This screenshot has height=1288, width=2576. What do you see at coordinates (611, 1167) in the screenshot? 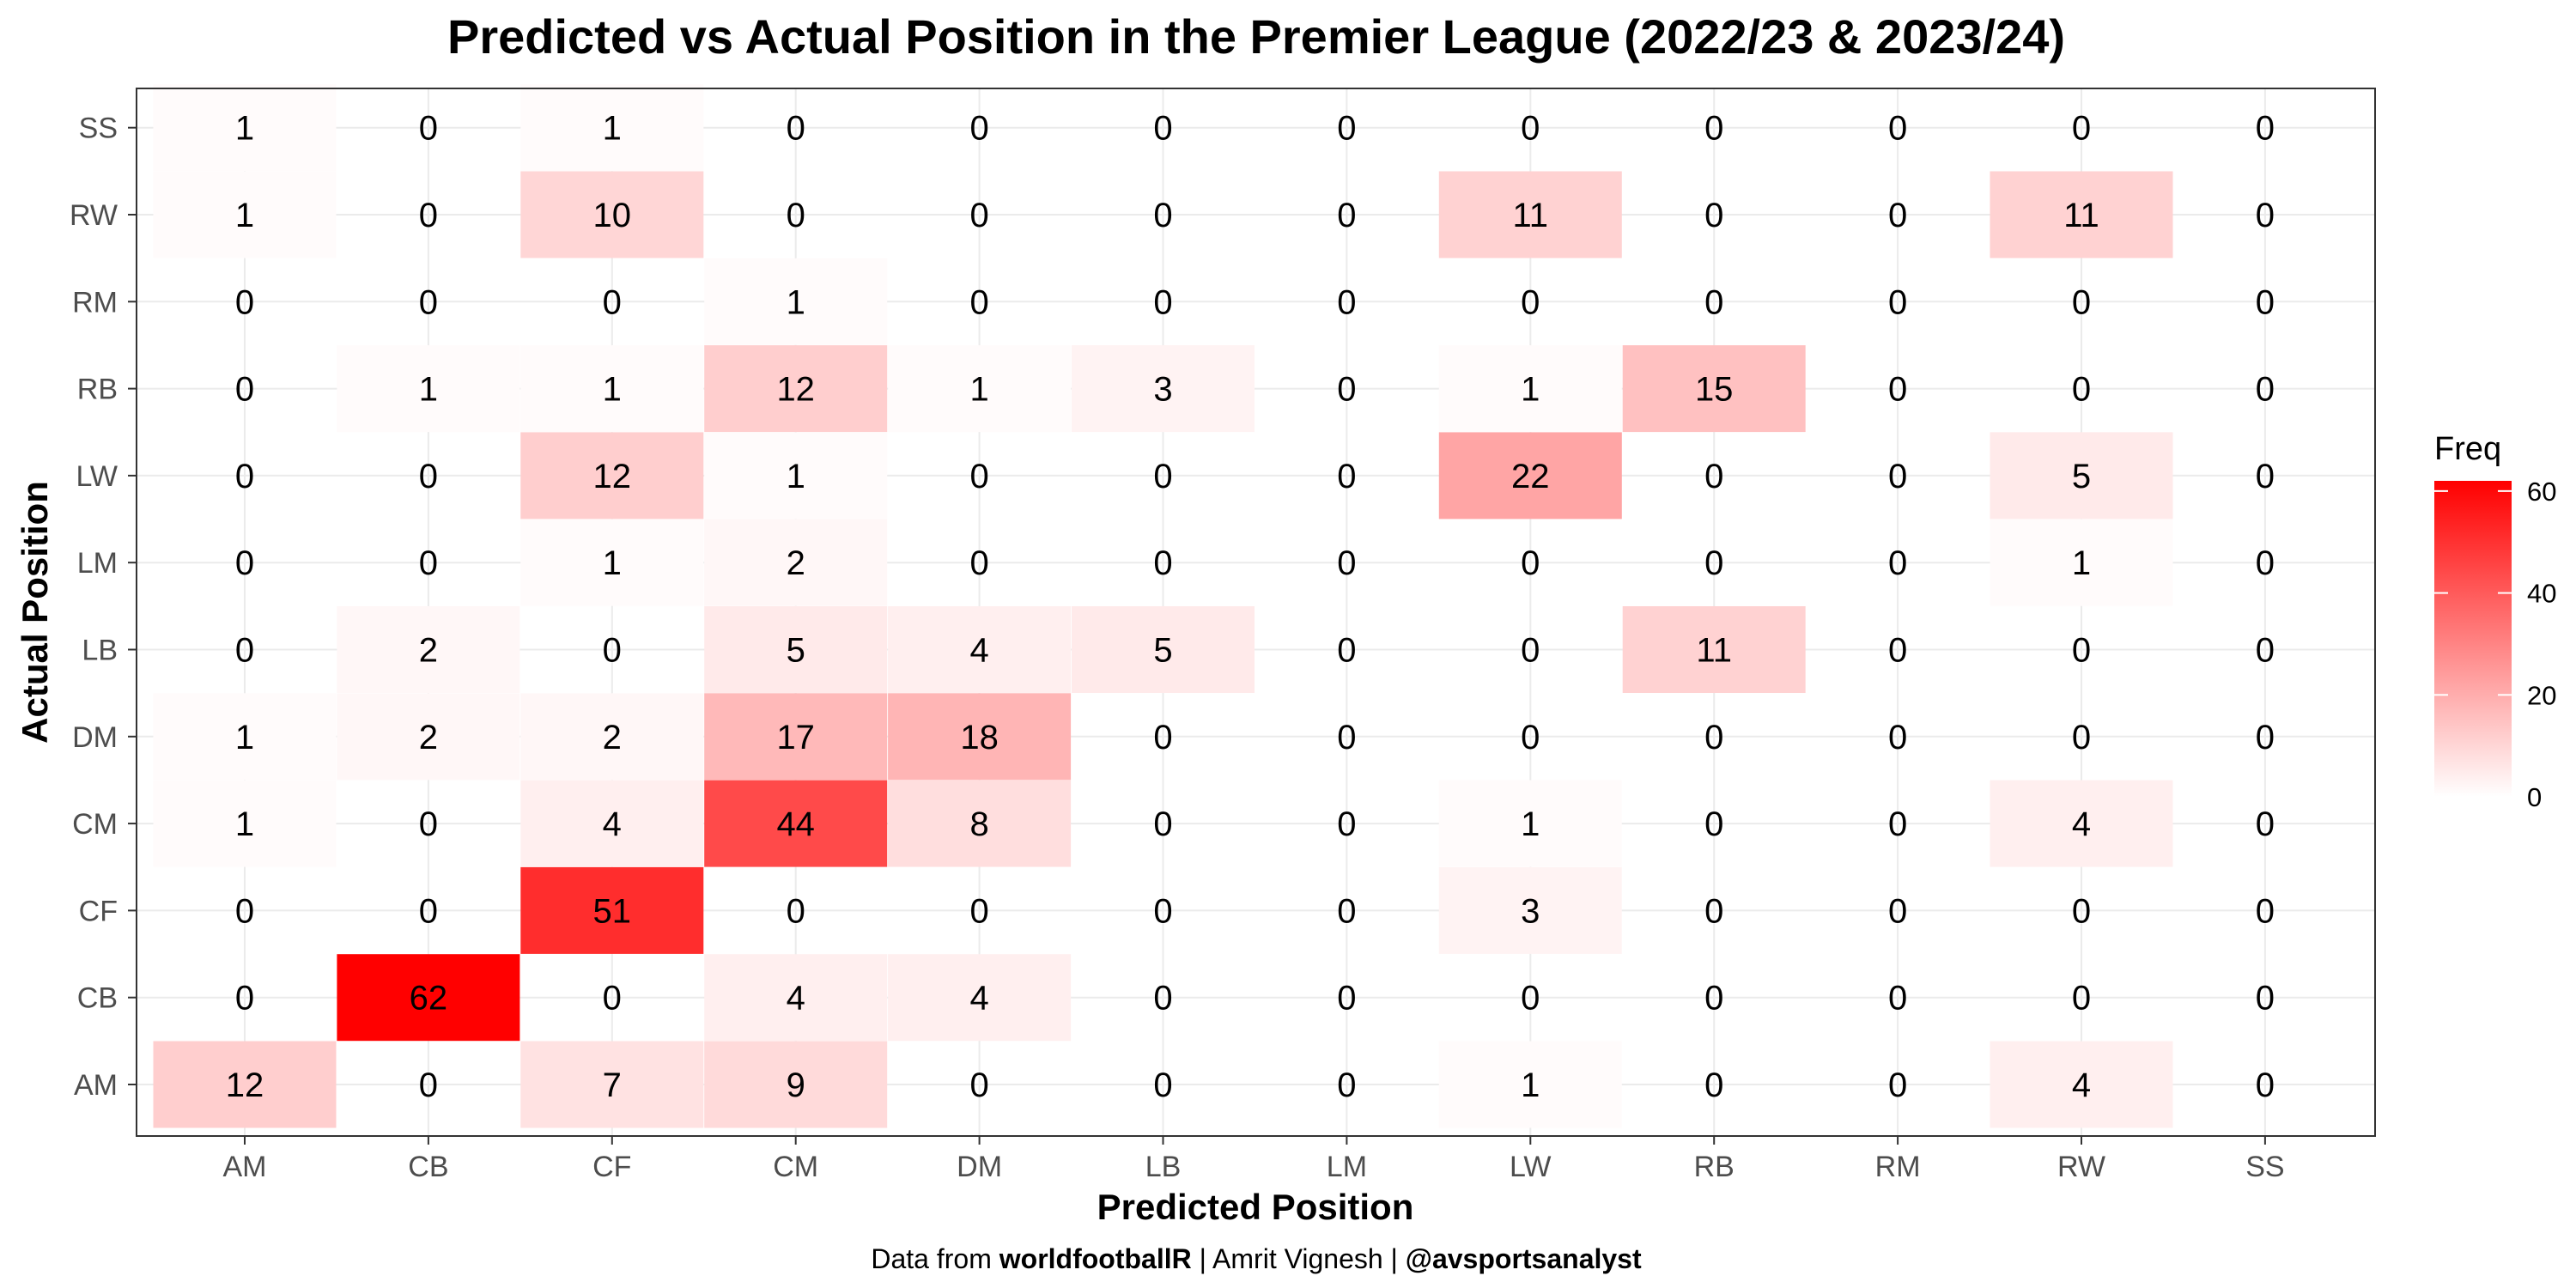
I see `x-tick-label: CF` at bounding box center [611, 1167].